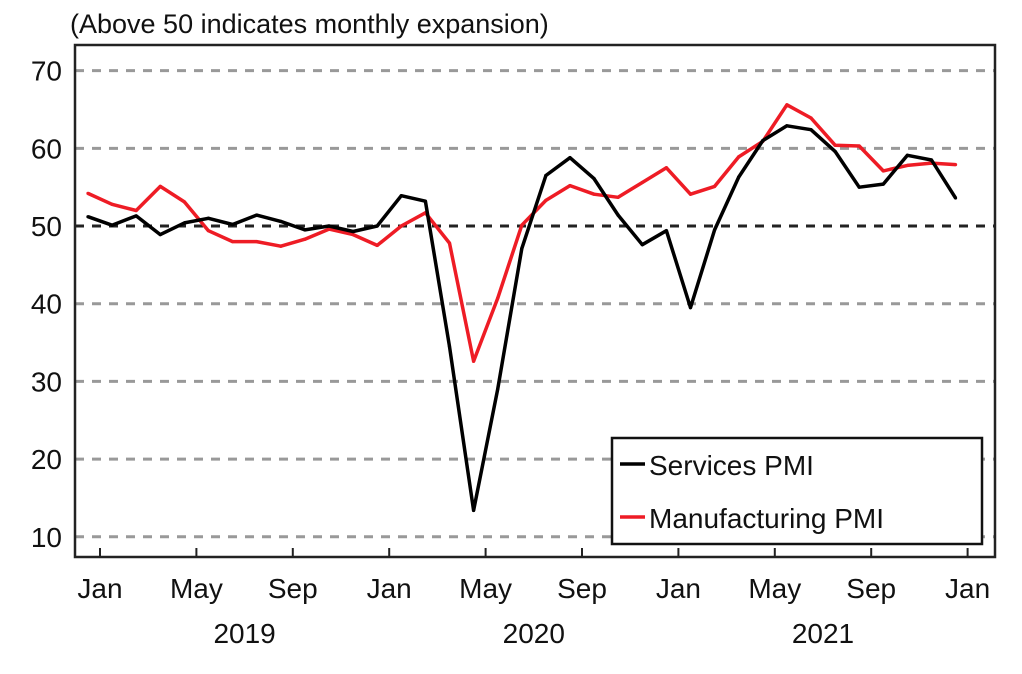 The width and height of the screenshot is (1022, 674). What do you see at coordinates (766, 518) in the screenshot?
I see `legend-label-manufacturing: Manufacturing PMI` at bounding box center [766, 518].